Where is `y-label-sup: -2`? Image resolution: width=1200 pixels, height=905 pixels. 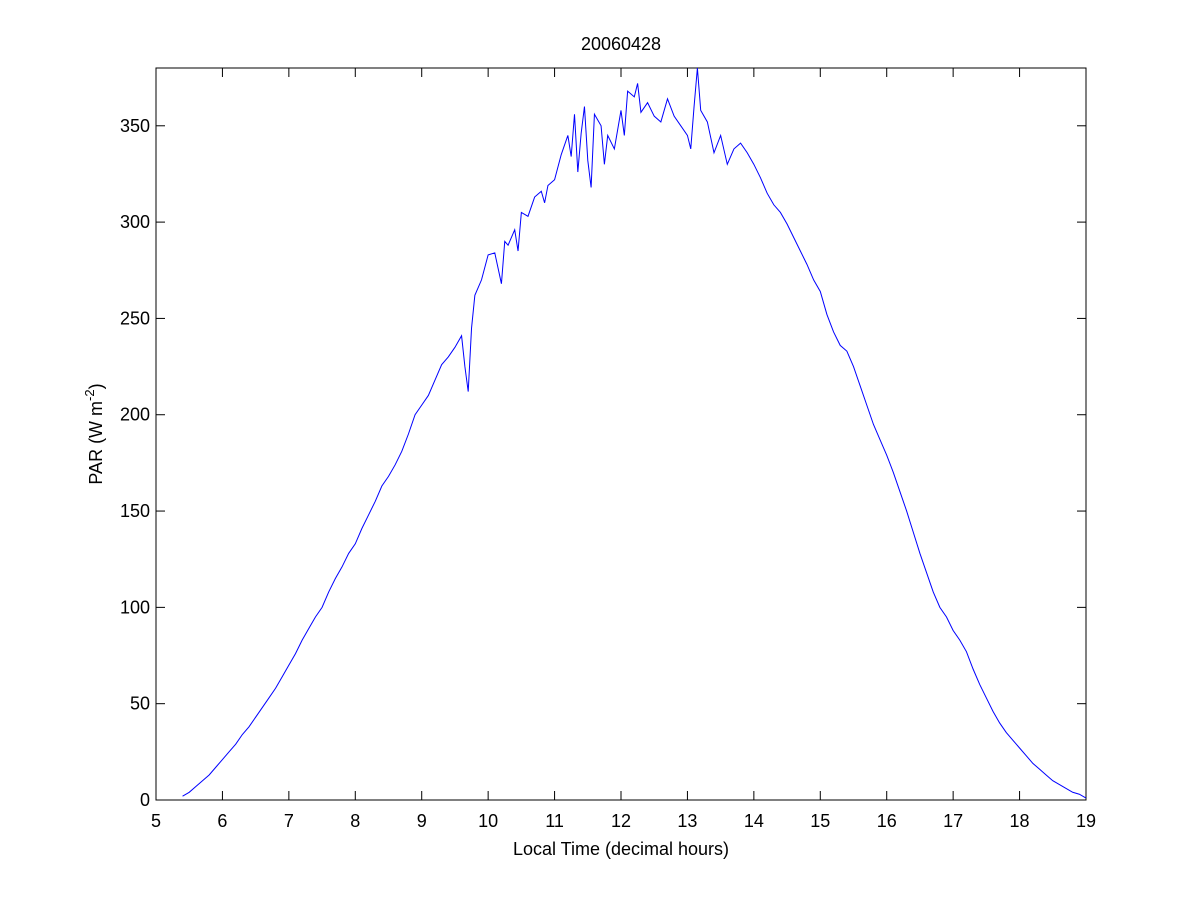
y-label-sup: -2 is located at coordinates (89, 395).